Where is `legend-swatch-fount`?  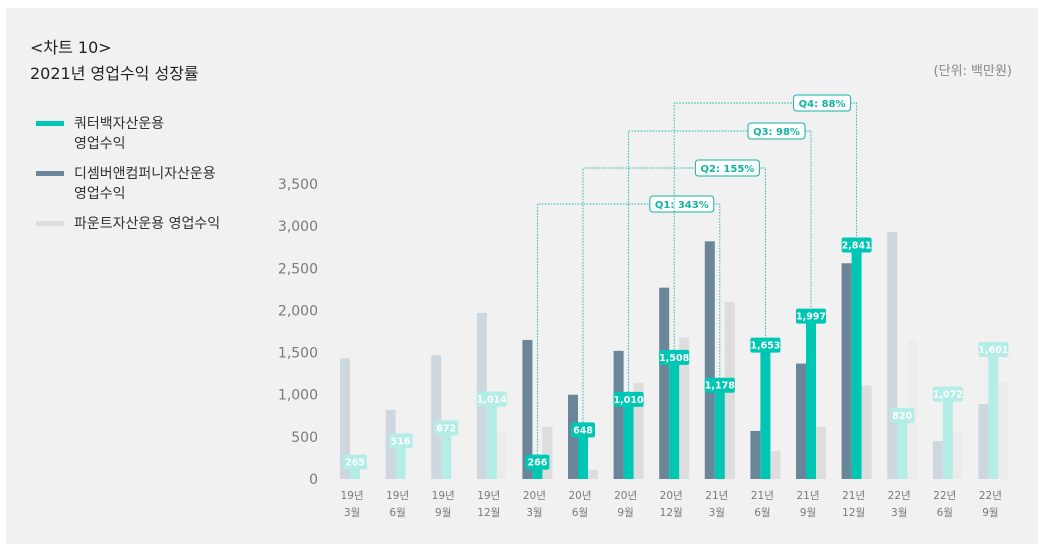
legend-swatch-fount is located at coordinates (50, 223).